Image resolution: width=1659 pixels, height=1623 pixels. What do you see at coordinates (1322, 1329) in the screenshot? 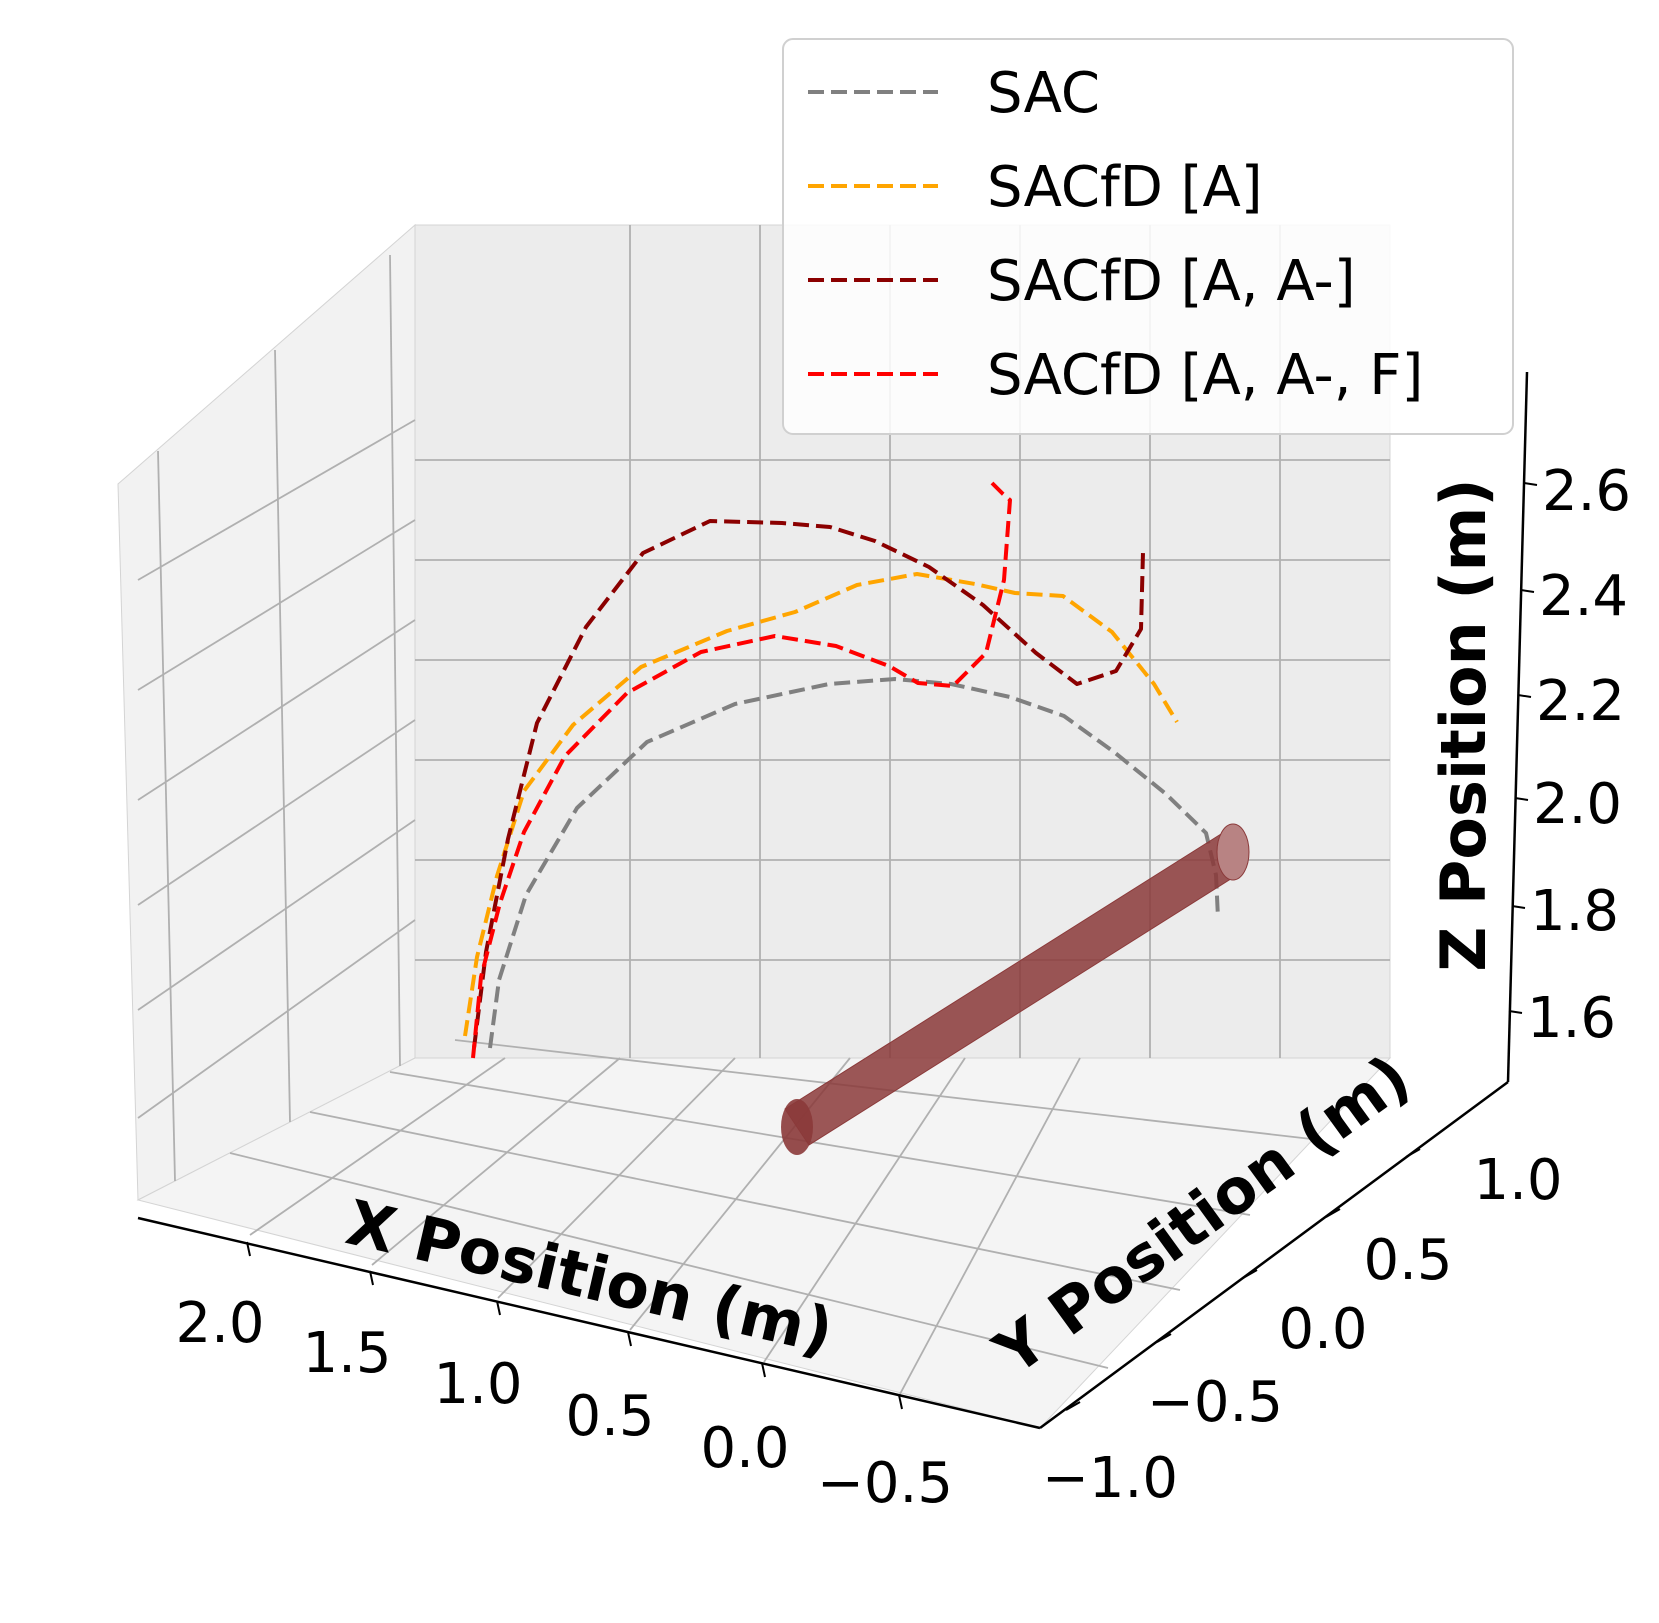
I see `y-tick-label: 0.0` at bounding box center [1322, 1329].